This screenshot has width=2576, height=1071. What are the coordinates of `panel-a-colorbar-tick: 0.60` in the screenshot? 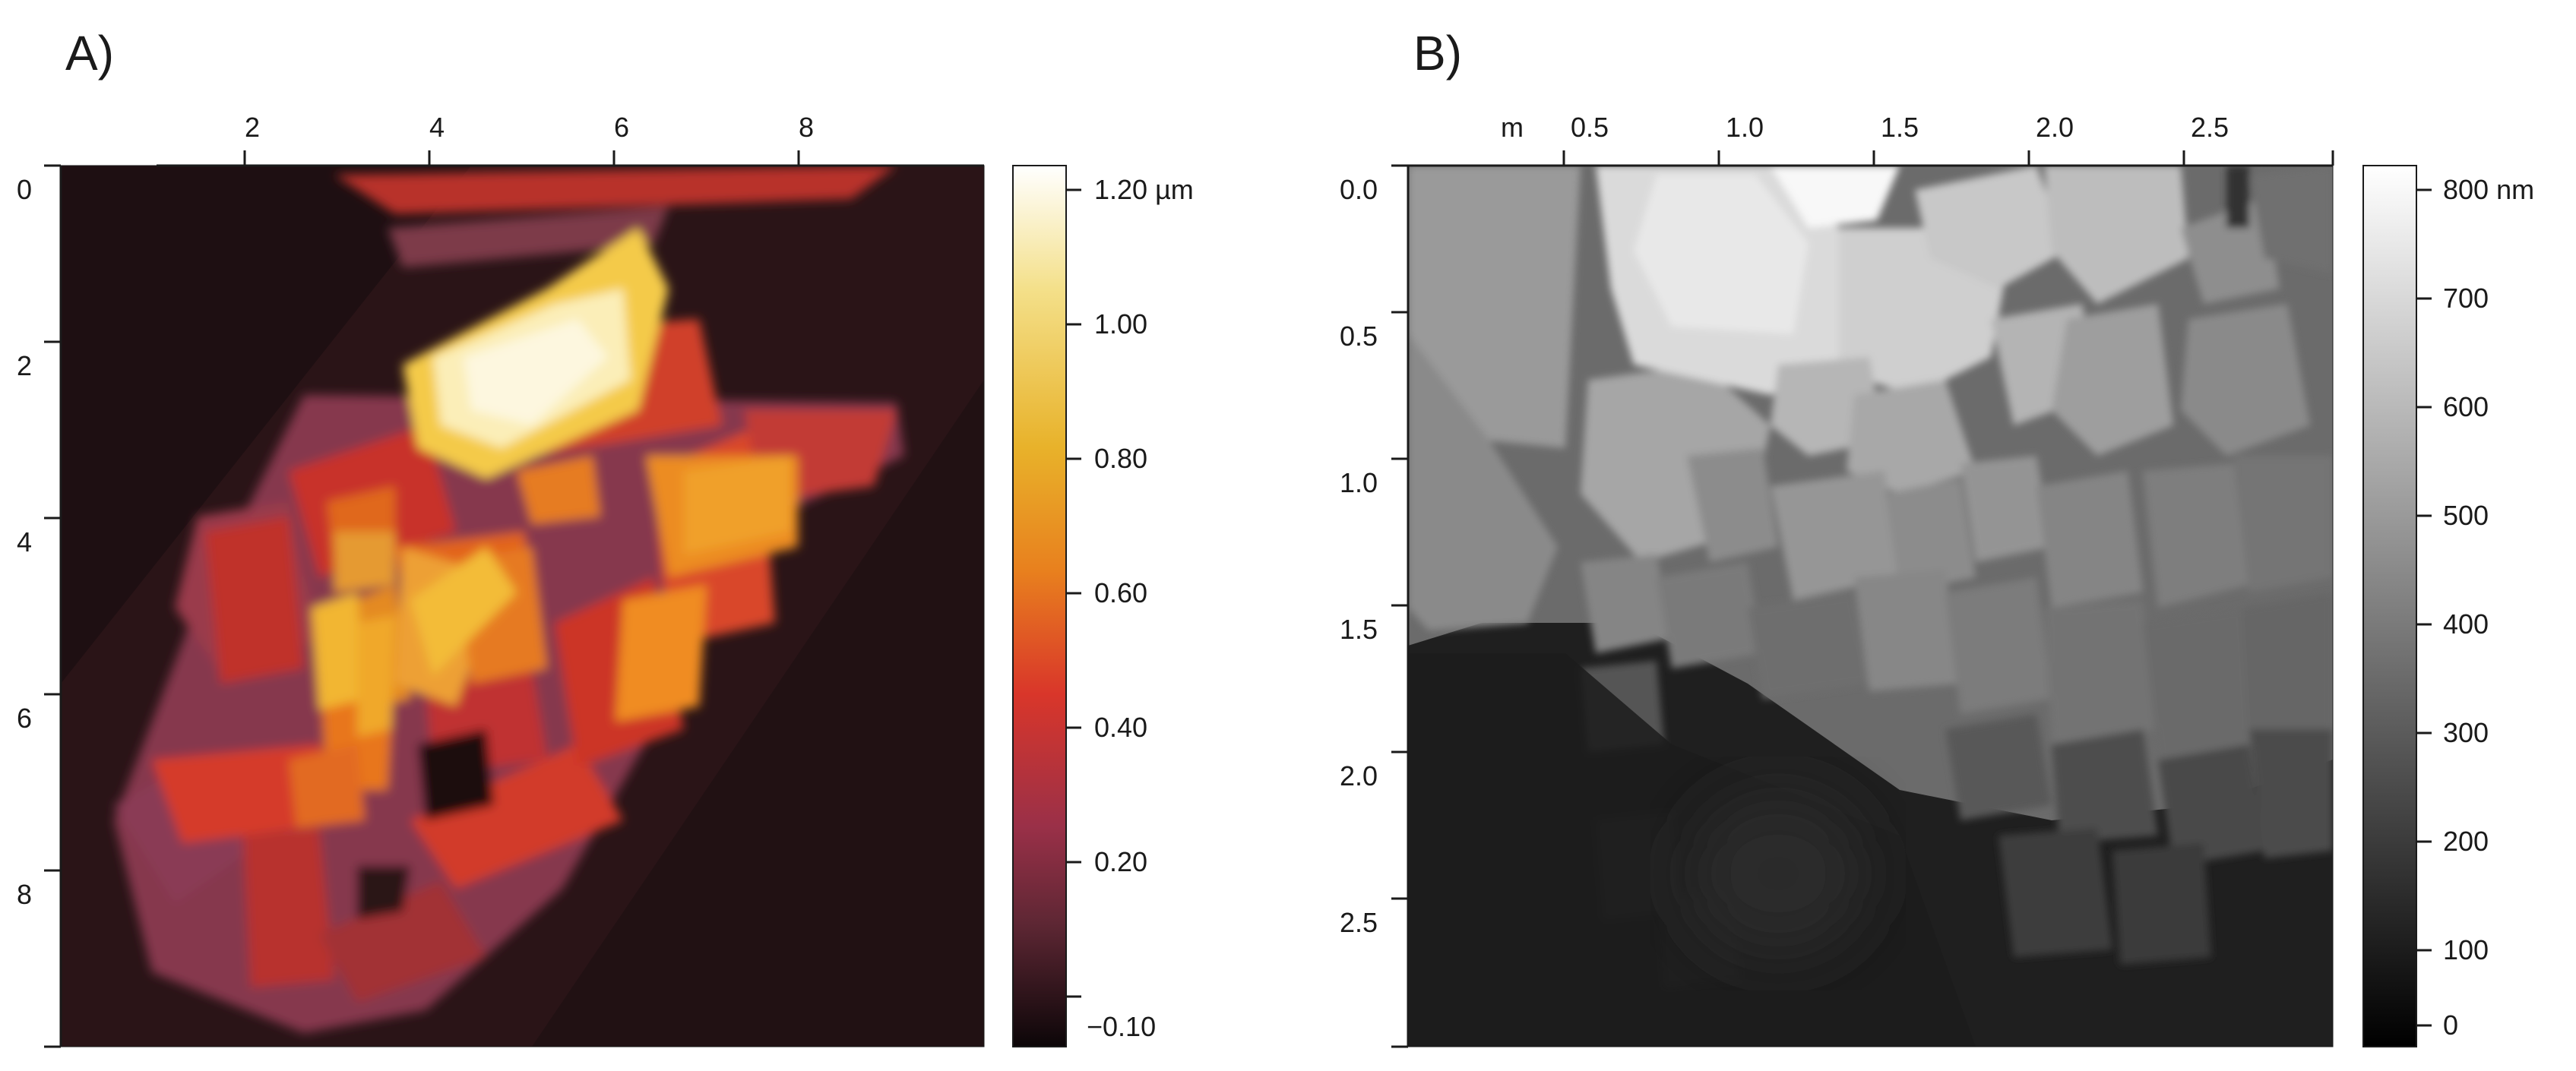 It's located at (1120, 592).